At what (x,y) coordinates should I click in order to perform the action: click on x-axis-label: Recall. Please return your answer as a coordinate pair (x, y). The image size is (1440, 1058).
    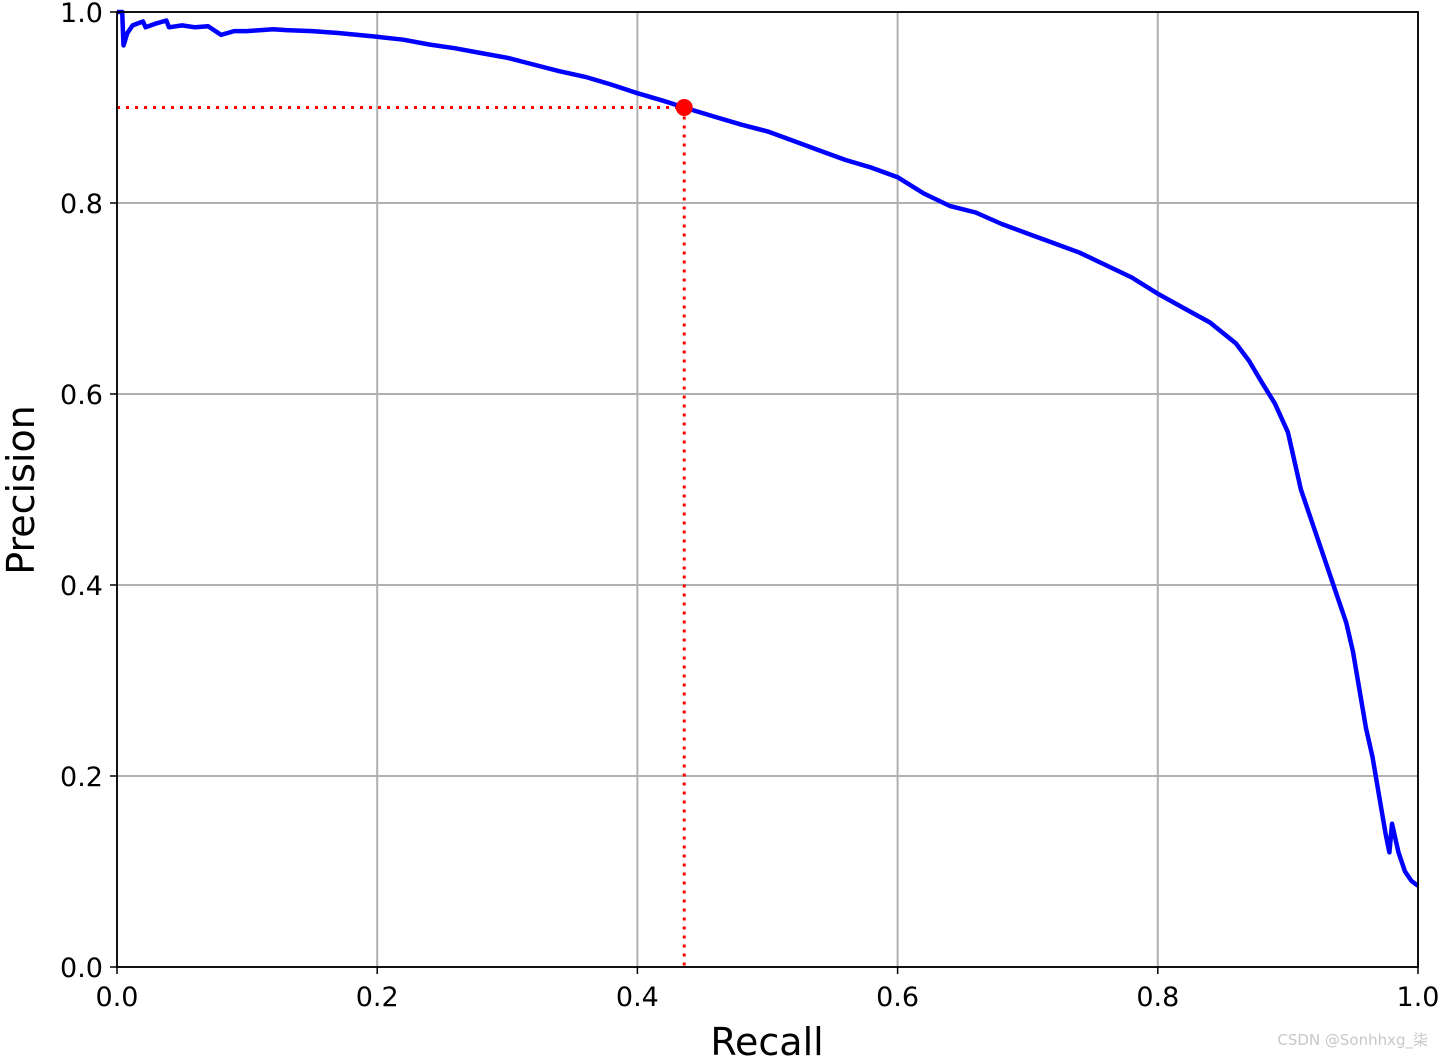
    Looking at the image, I should click on (766, 1039).